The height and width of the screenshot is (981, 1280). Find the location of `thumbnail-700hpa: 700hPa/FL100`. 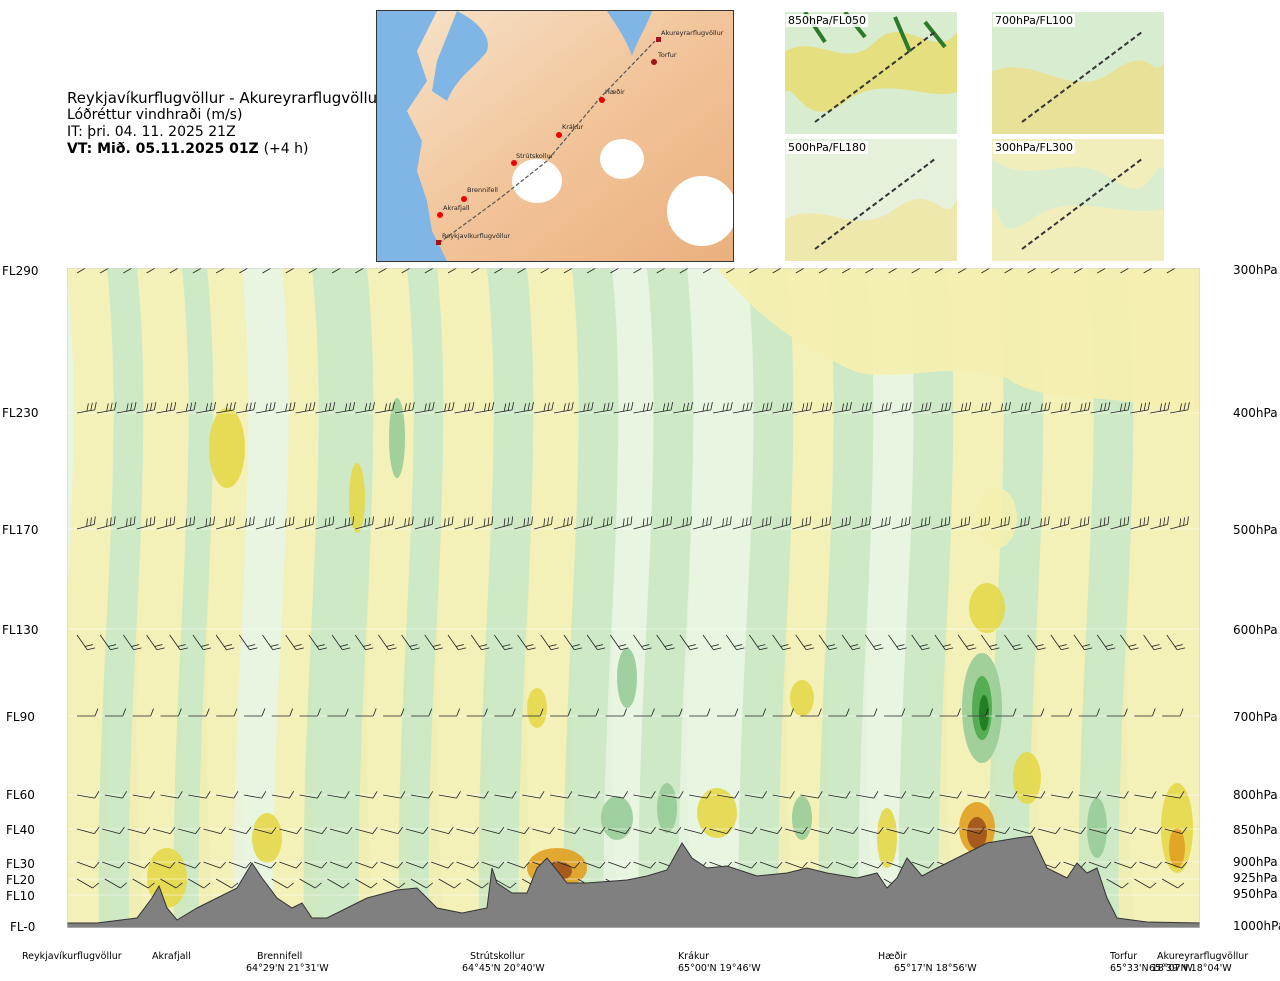

thumbnail-700hpa: 700hPa/FL100 is located at coordinates (1078, 73).